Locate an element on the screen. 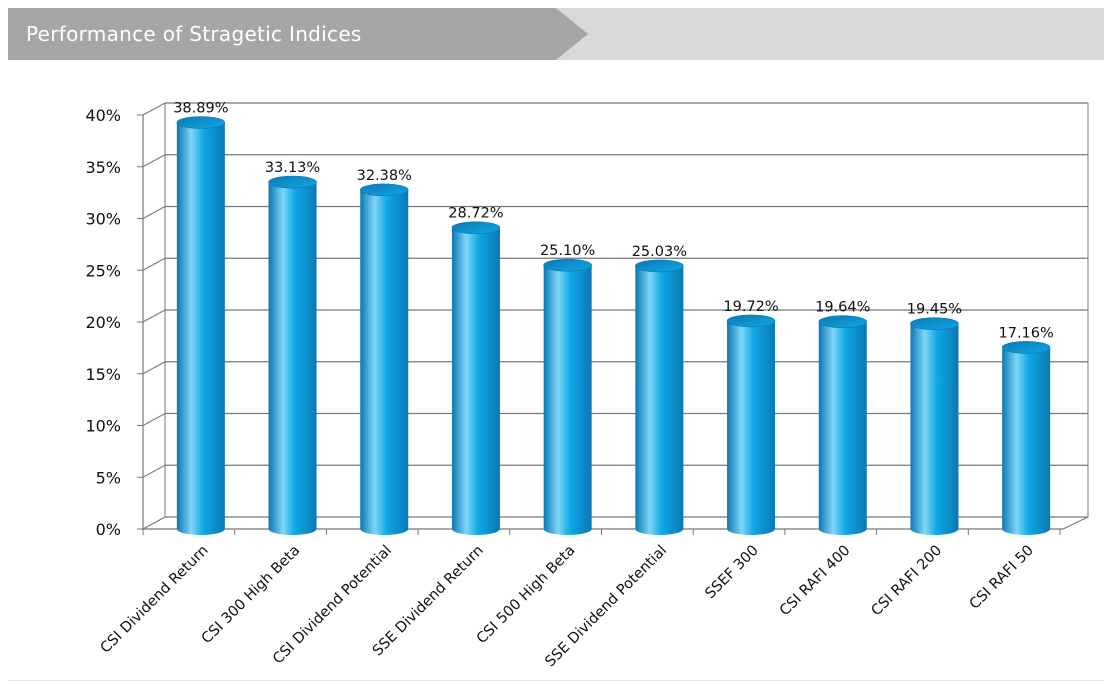 The image size is (1108, 685). category-label: CSI RAFI 400 is located at coordinates (815, 581).